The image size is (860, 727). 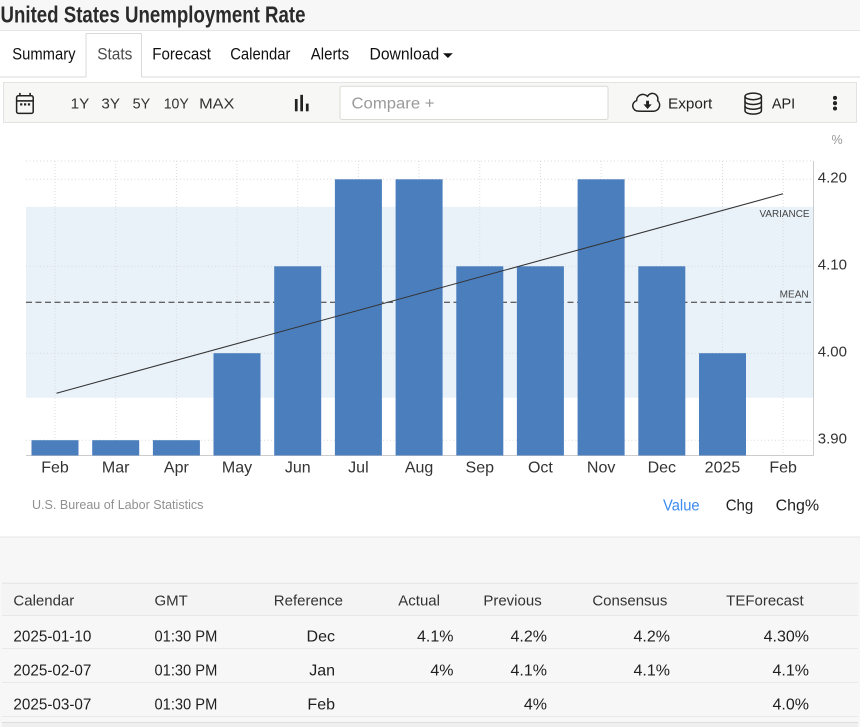 What do you see at coordinates (681, 506) in the screenshot?
I see `svg-text: Value` at bounding box center [681, 506].